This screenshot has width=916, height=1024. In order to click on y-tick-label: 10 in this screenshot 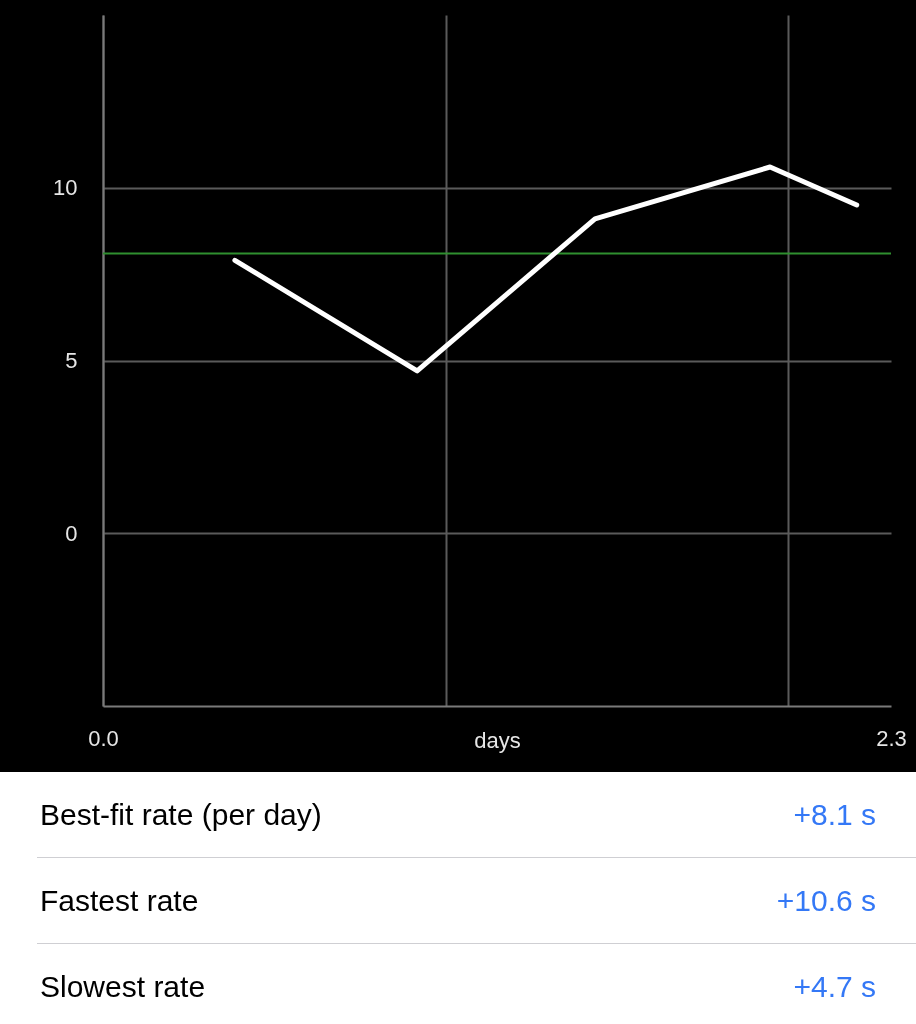, I will do `click(65, 188)`.